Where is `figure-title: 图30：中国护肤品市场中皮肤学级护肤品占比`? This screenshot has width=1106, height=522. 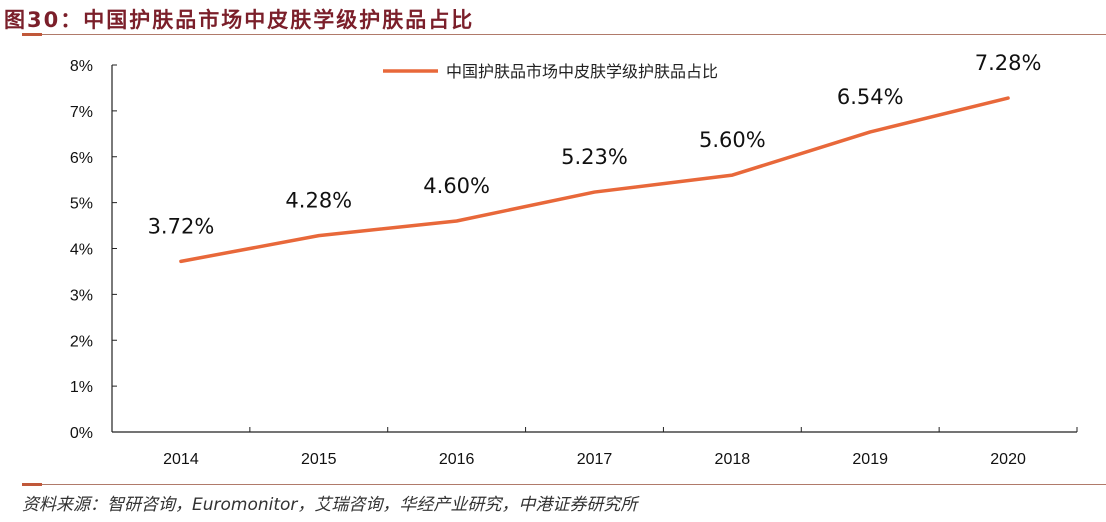 figure-title: 图30：中国护肤品市场中皮肤学级护肤品占比 is located at coordinates (239, 20).